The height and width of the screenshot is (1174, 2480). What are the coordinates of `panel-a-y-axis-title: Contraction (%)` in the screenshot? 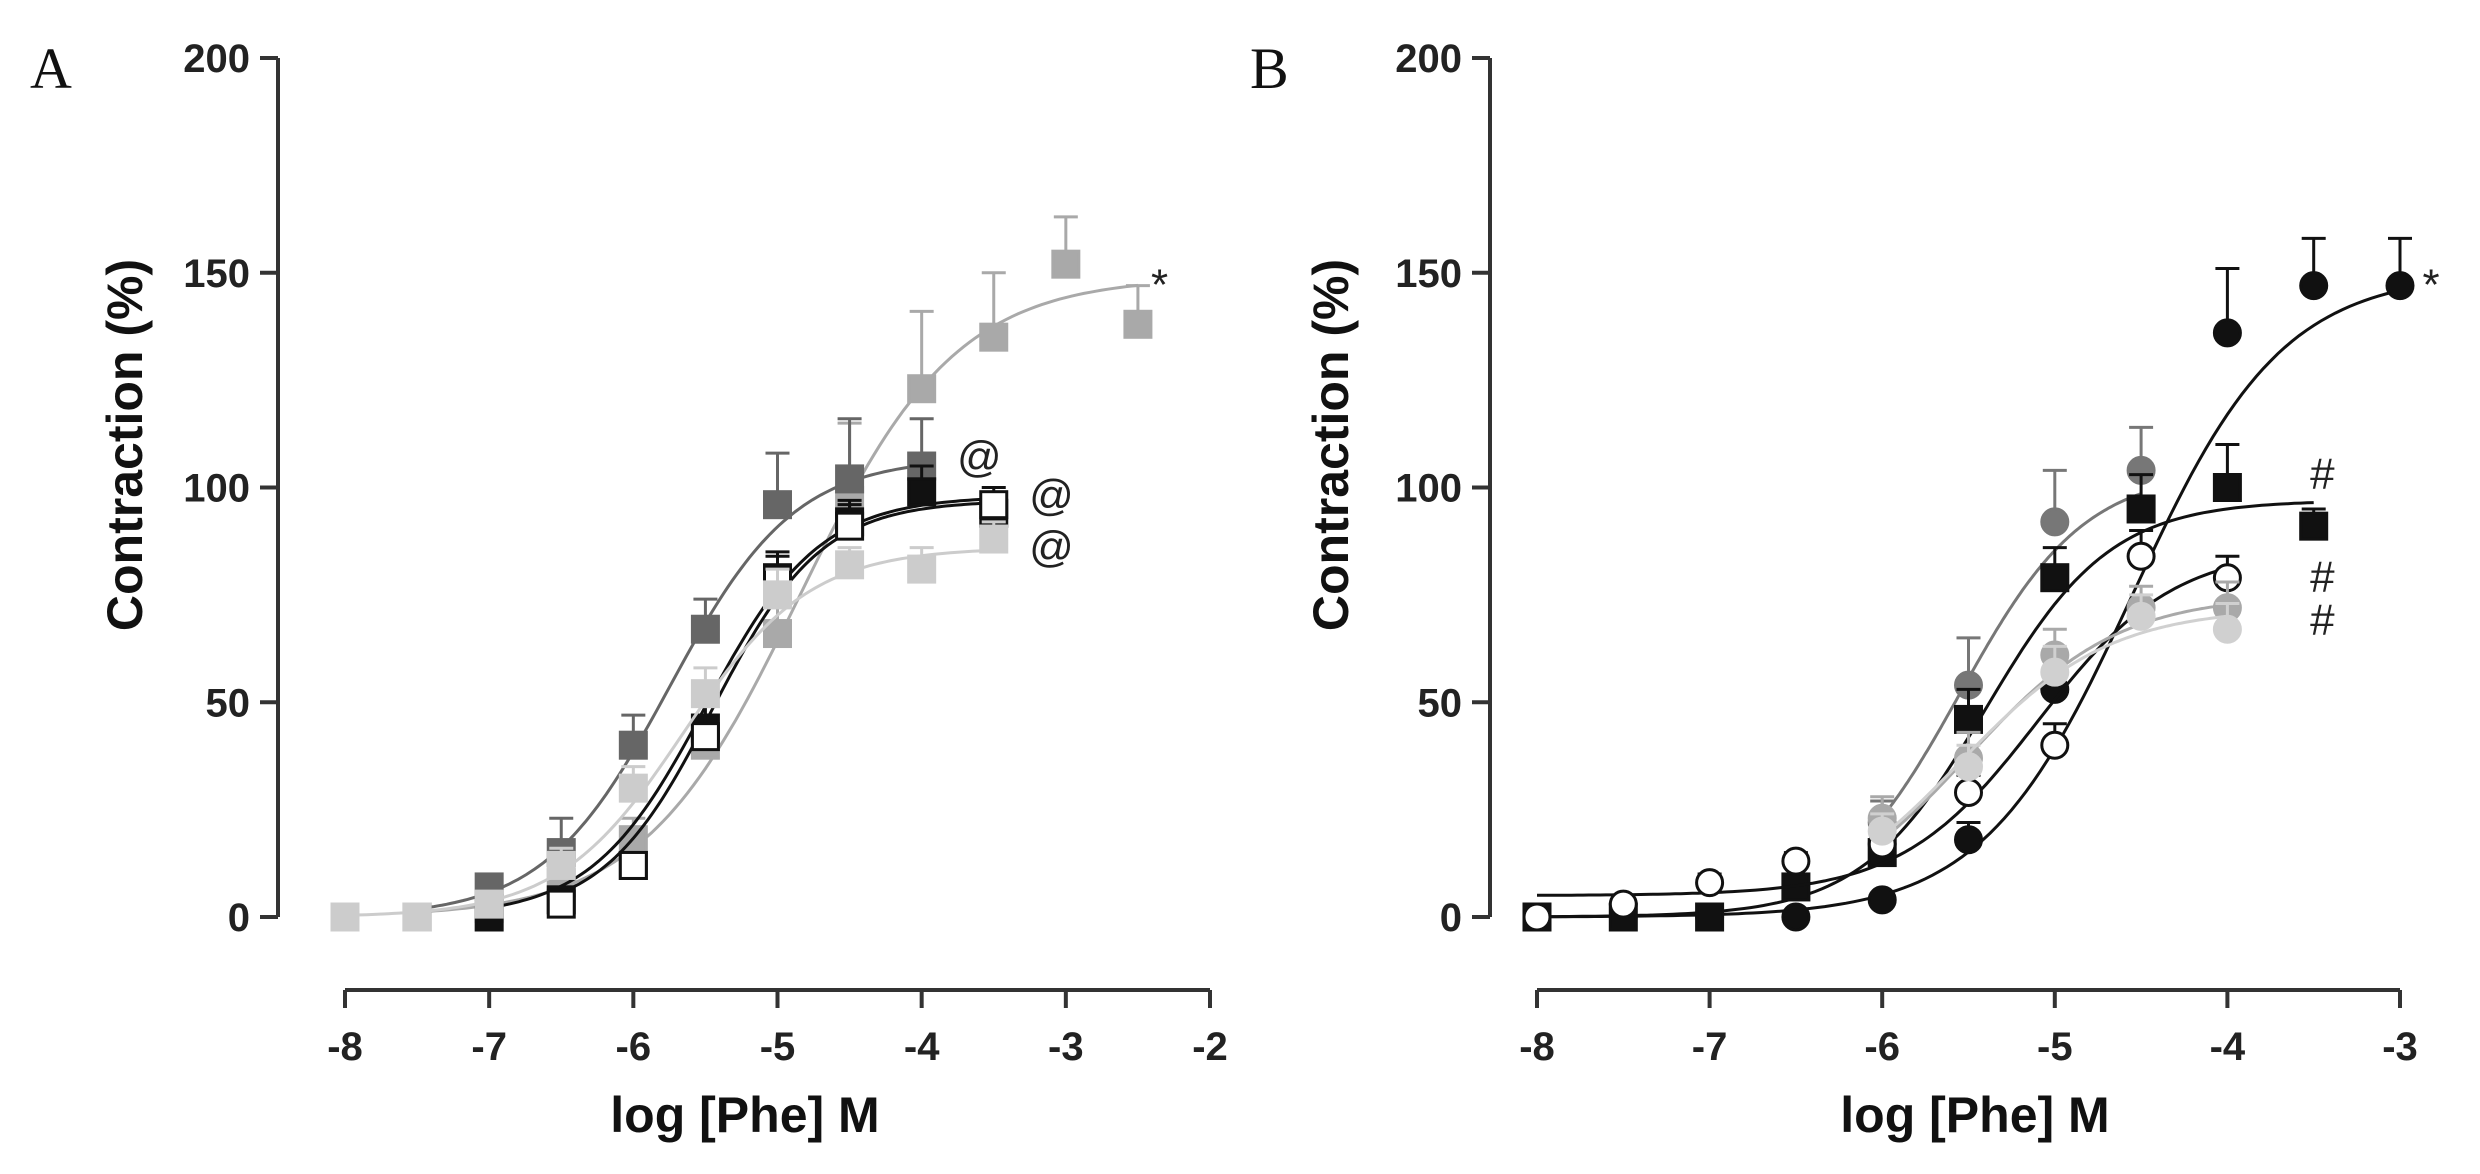 It's located at (125, 445).